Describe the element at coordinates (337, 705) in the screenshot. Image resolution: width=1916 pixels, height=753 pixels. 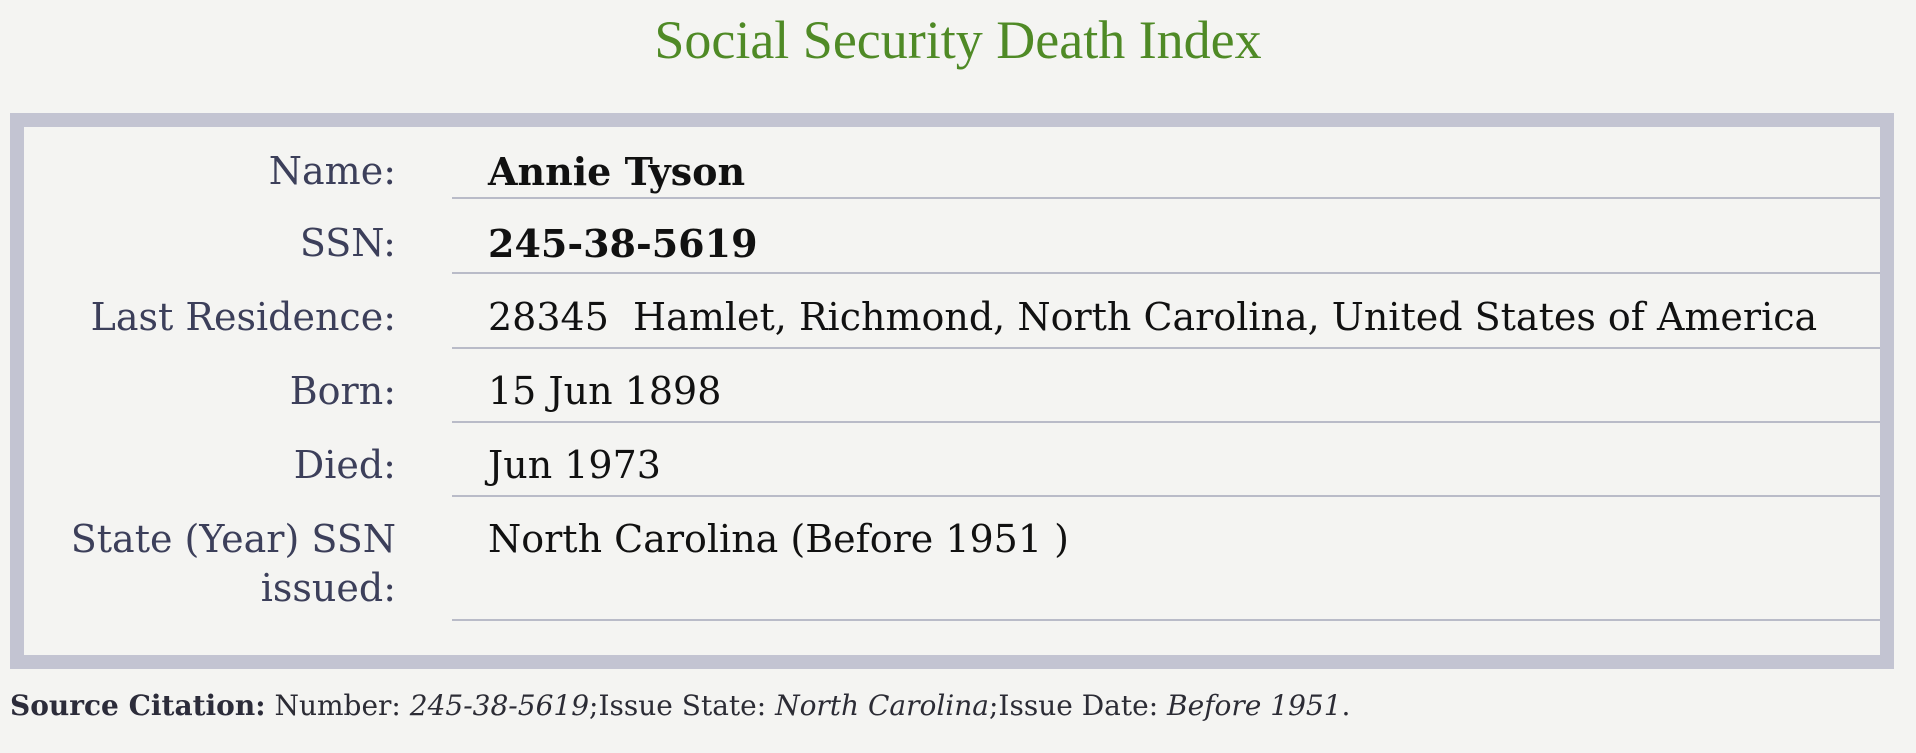
I see `citation-number-label: Number:` at that location.